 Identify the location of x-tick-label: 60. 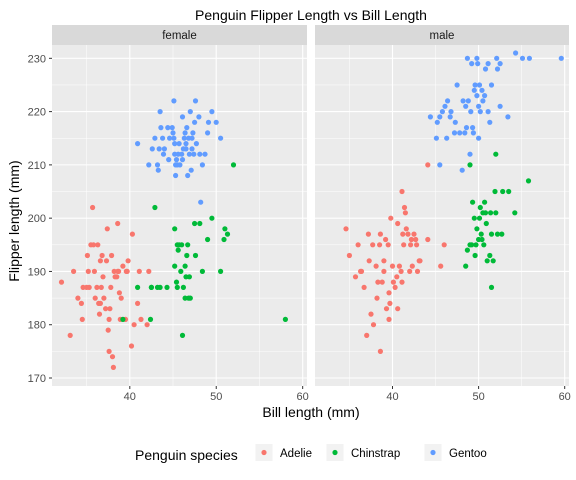
(565, 397).